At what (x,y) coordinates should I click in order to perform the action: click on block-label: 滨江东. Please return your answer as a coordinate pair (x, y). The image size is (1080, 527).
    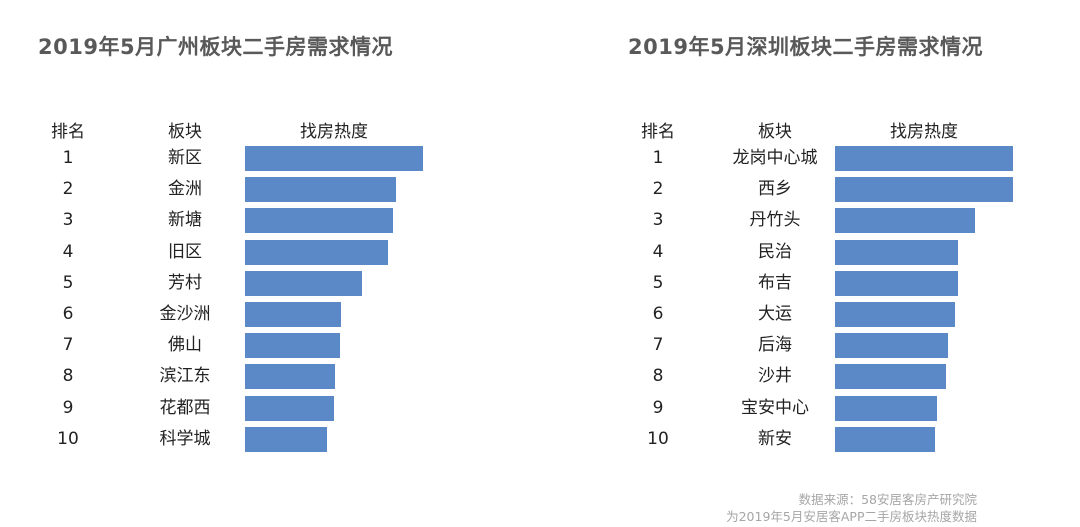
    Looking at the image, I should click on (185, 376).